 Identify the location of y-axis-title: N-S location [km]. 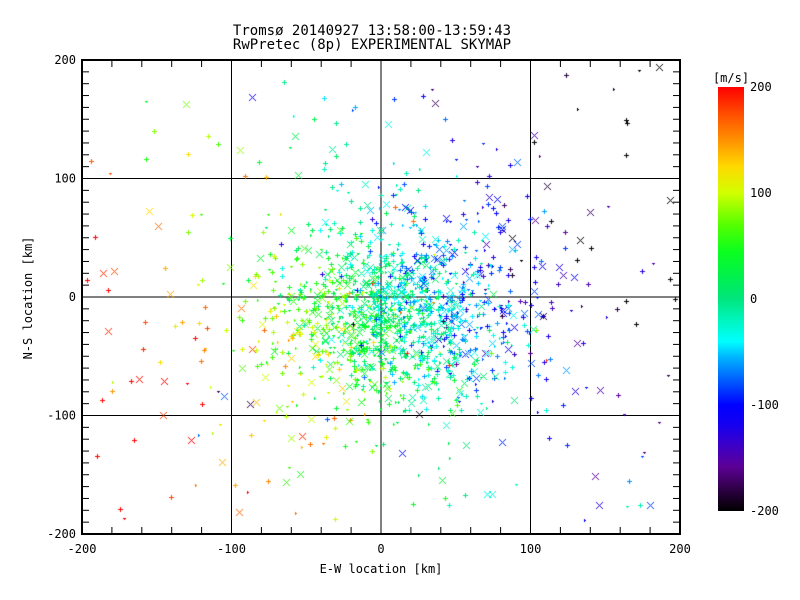
(28, 298).